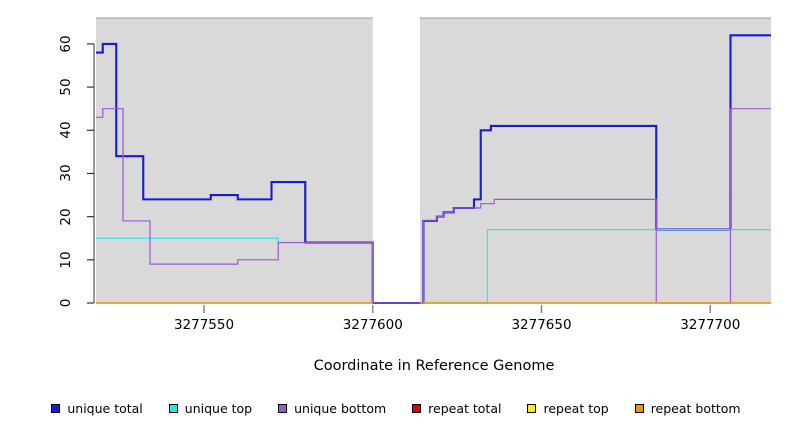 The width and height of the screenshot is (792, 432). I want to click on x-tick-label-3: 3277700, so click(710, 325).